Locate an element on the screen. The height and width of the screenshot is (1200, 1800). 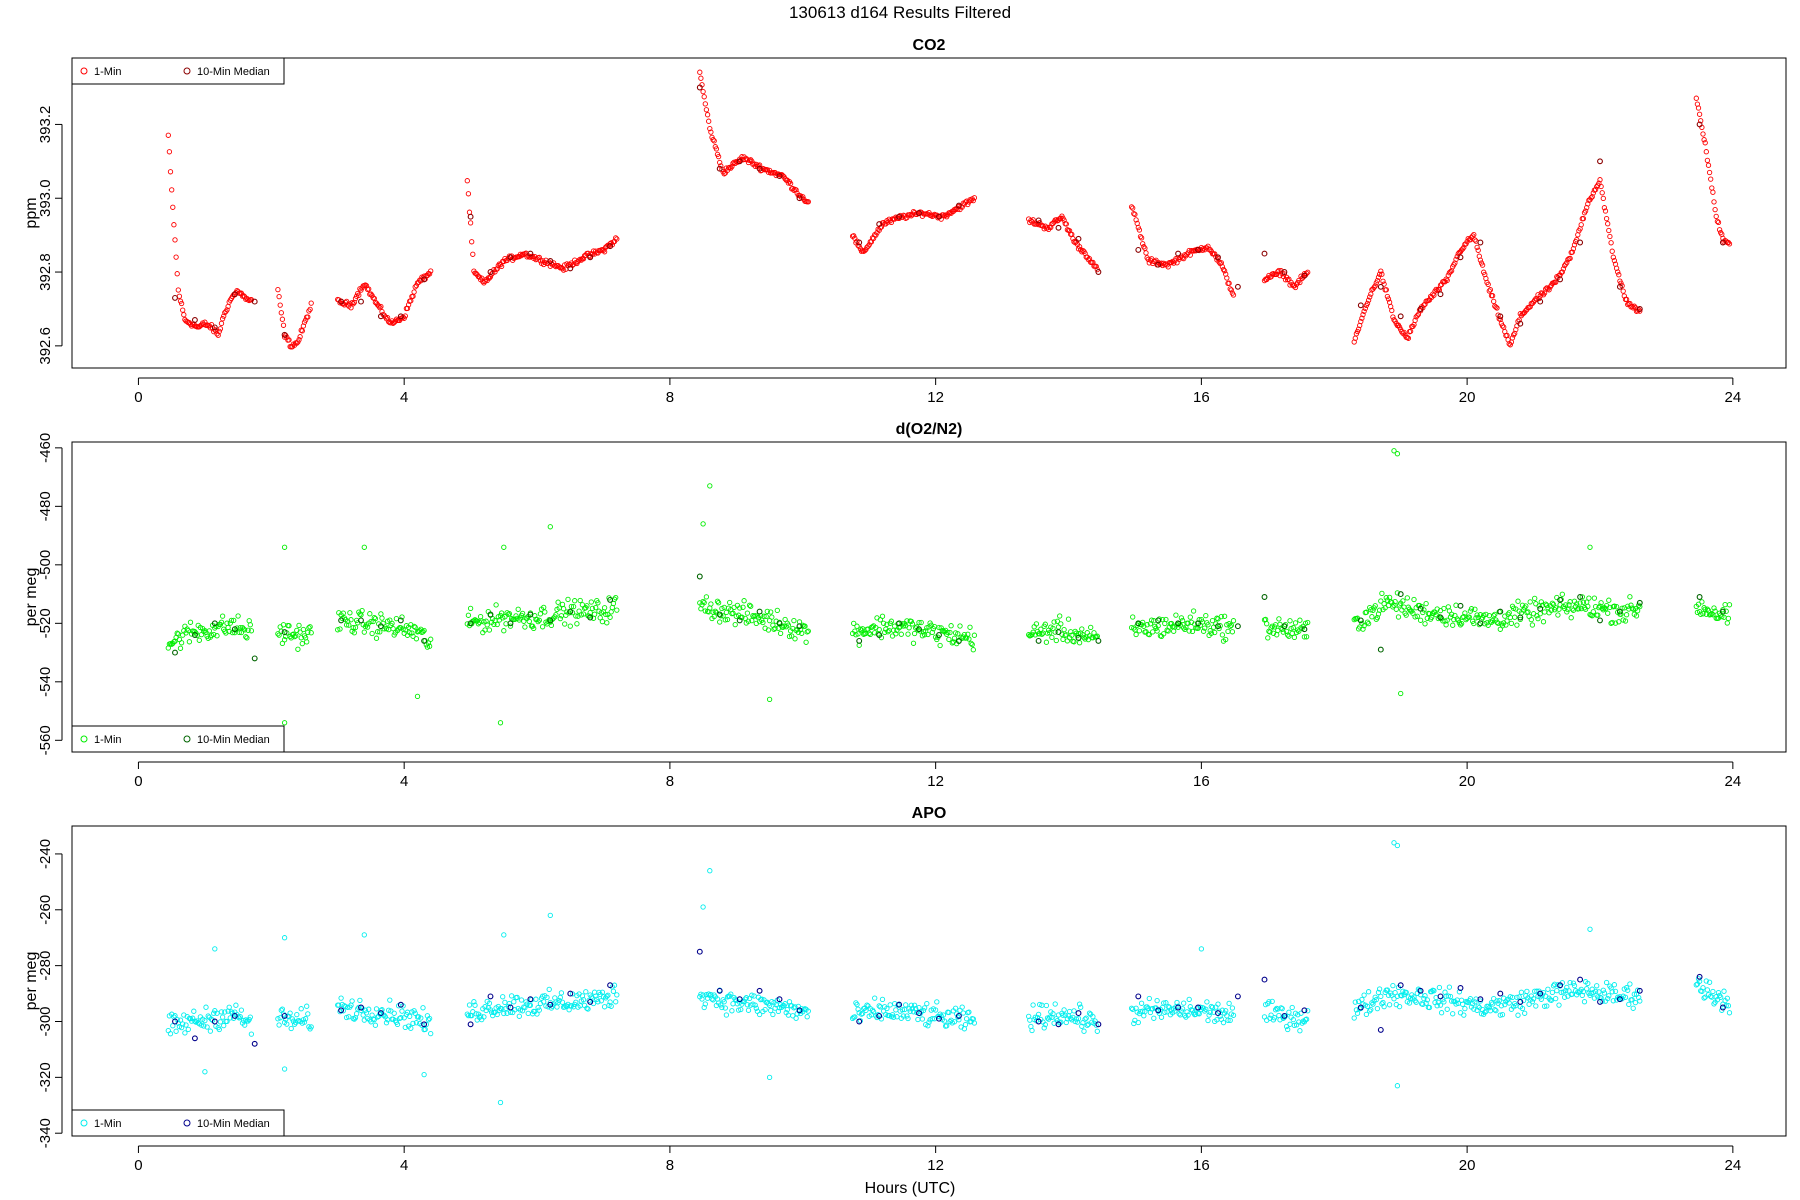
x-tick-label: 20 is located at coordinates (1467, 1165).